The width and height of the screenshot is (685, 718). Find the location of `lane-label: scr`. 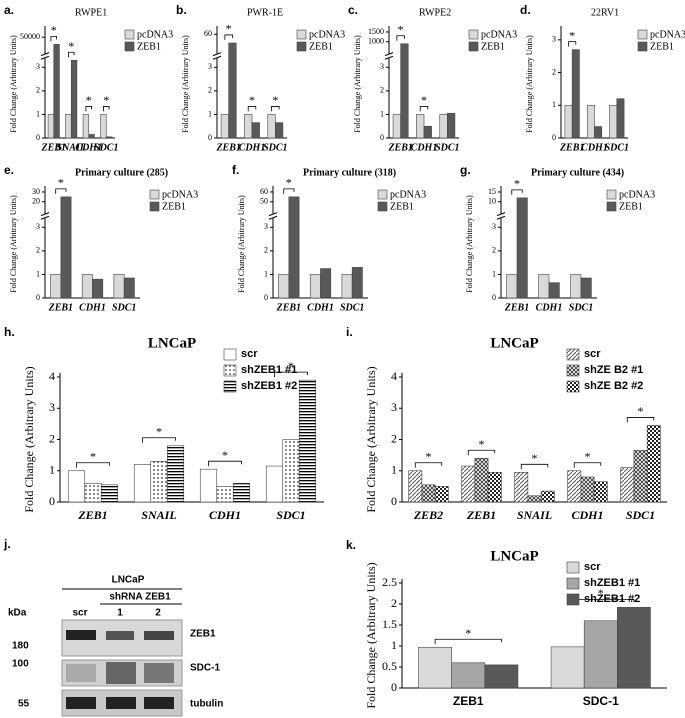

lane-label: scr is located at coordinates (79, 613).